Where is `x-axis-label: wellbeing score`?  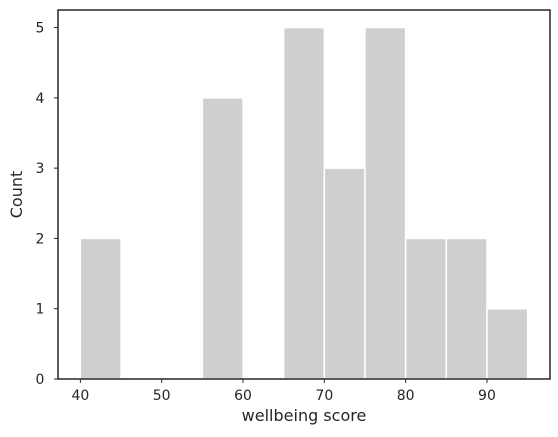 x-axis-label: wellbeing score is located at coordinates (304, 415).